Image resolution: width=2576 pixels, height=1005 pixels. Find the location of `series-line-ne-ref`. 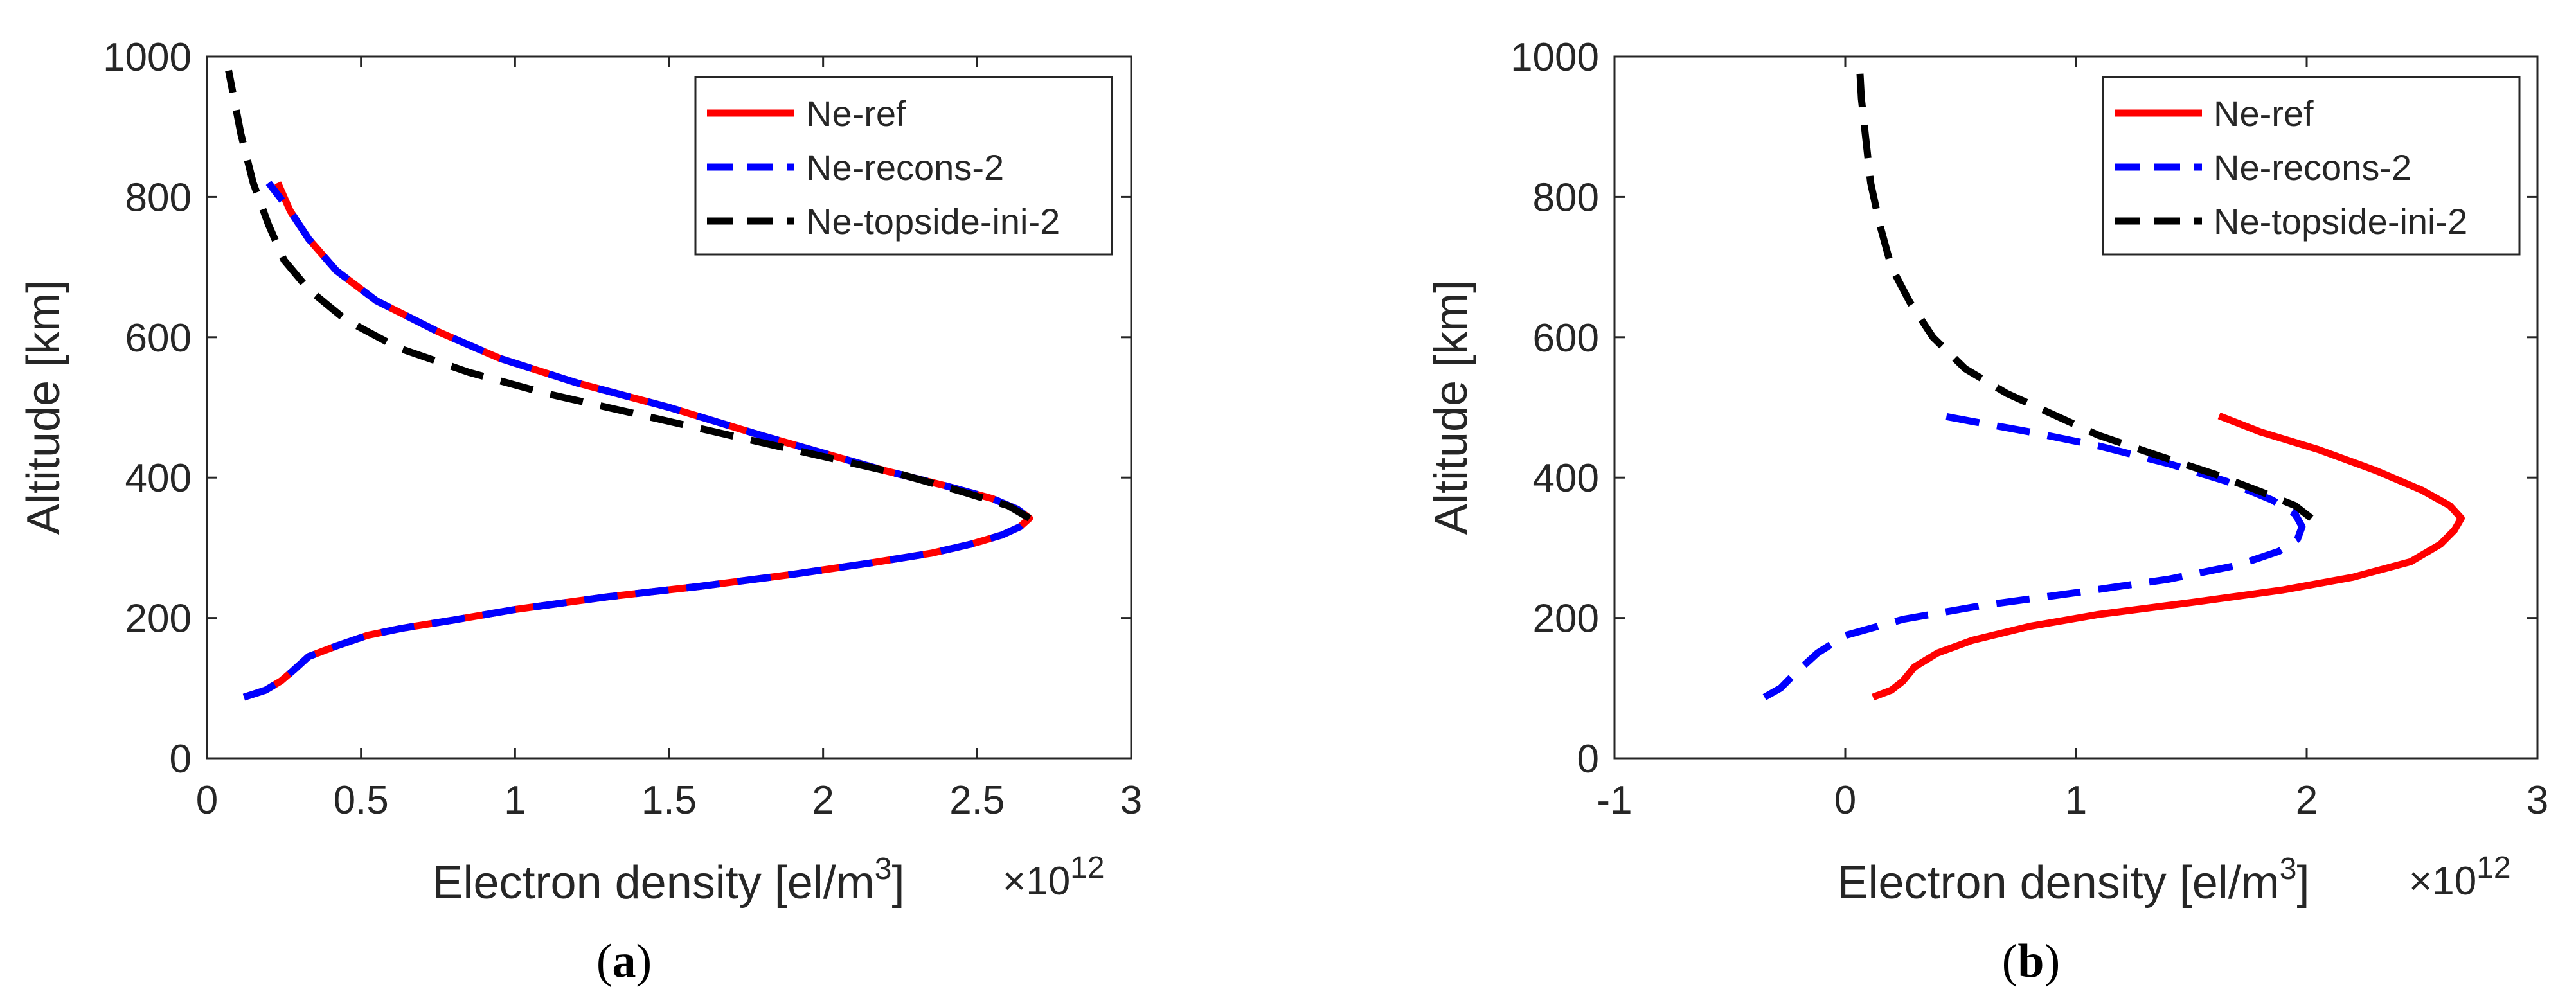

series-line-ne-ref is located at coordinates (2168, 556).